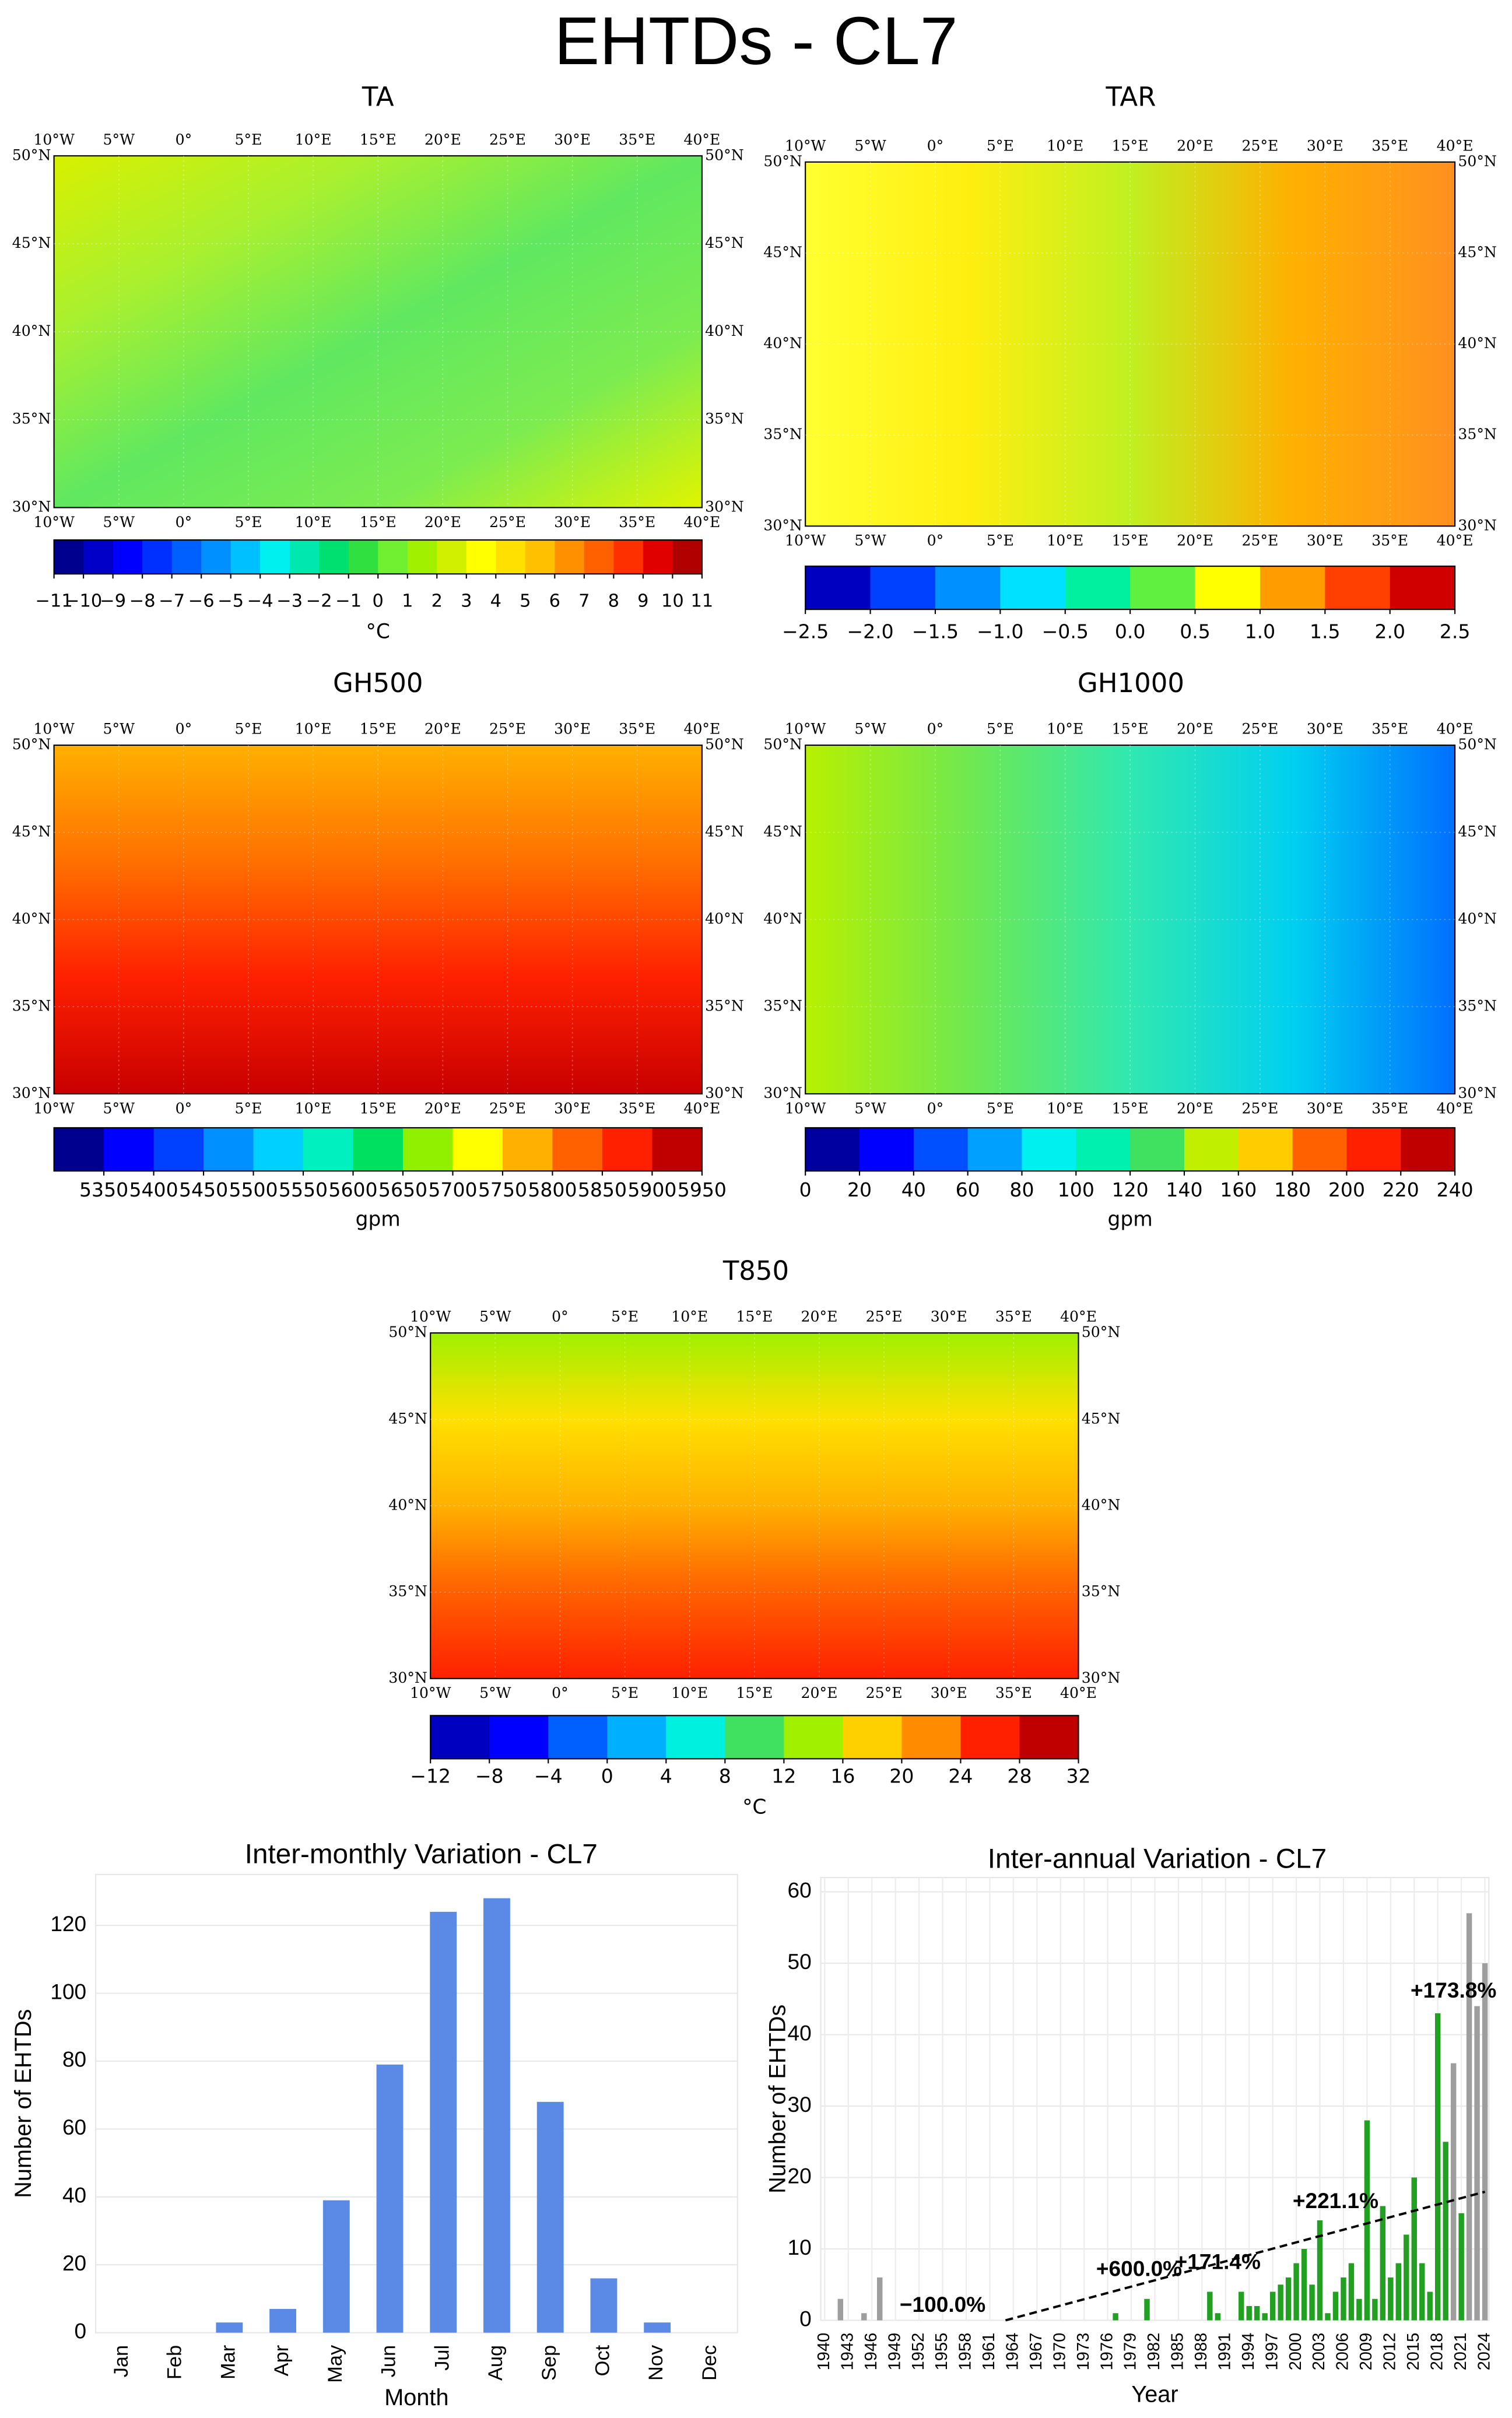 The image size is (1512, 2418). Describe the element at coordinates (725, 1777) in the screenshot. I see `colorbar-tick-label: 8` at that location.